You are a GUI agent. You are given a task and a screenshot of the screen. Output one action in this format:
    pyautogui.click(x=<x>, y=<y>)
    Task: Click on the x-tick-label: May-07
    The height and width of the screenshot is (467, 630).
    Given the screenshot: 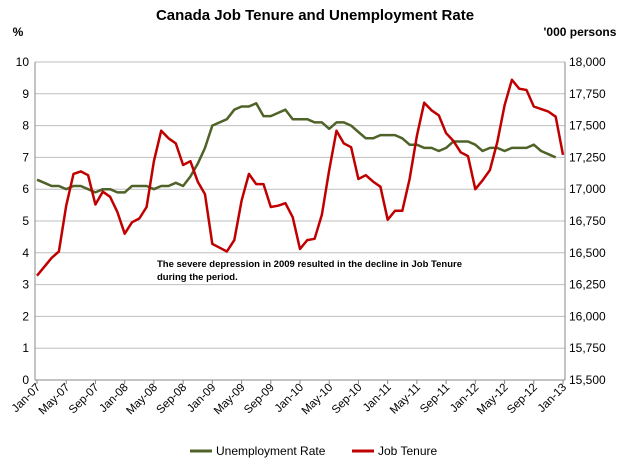 What is the action you would take?
    pyautogui.click(x=55, y=400)
    